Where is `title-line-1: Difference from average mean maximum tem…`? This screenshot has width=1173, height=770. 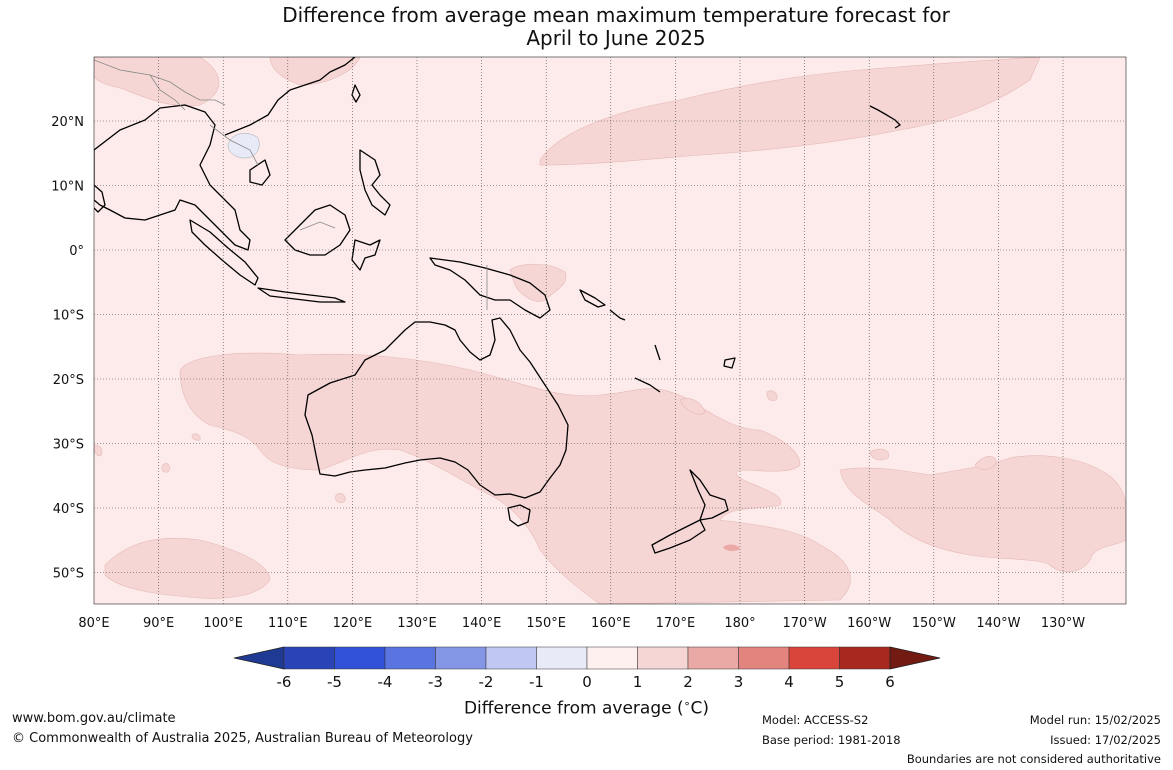 title-line-1: Difference from average mean maximum tem… is located at coordinates (616, 15).